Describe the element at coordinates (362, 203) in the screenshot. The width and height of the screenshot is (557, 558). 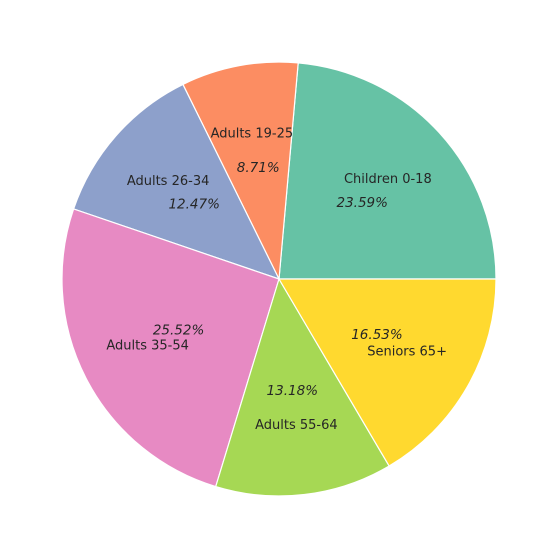
I see `percent-label-children-0-18: 23.59%` at that location.